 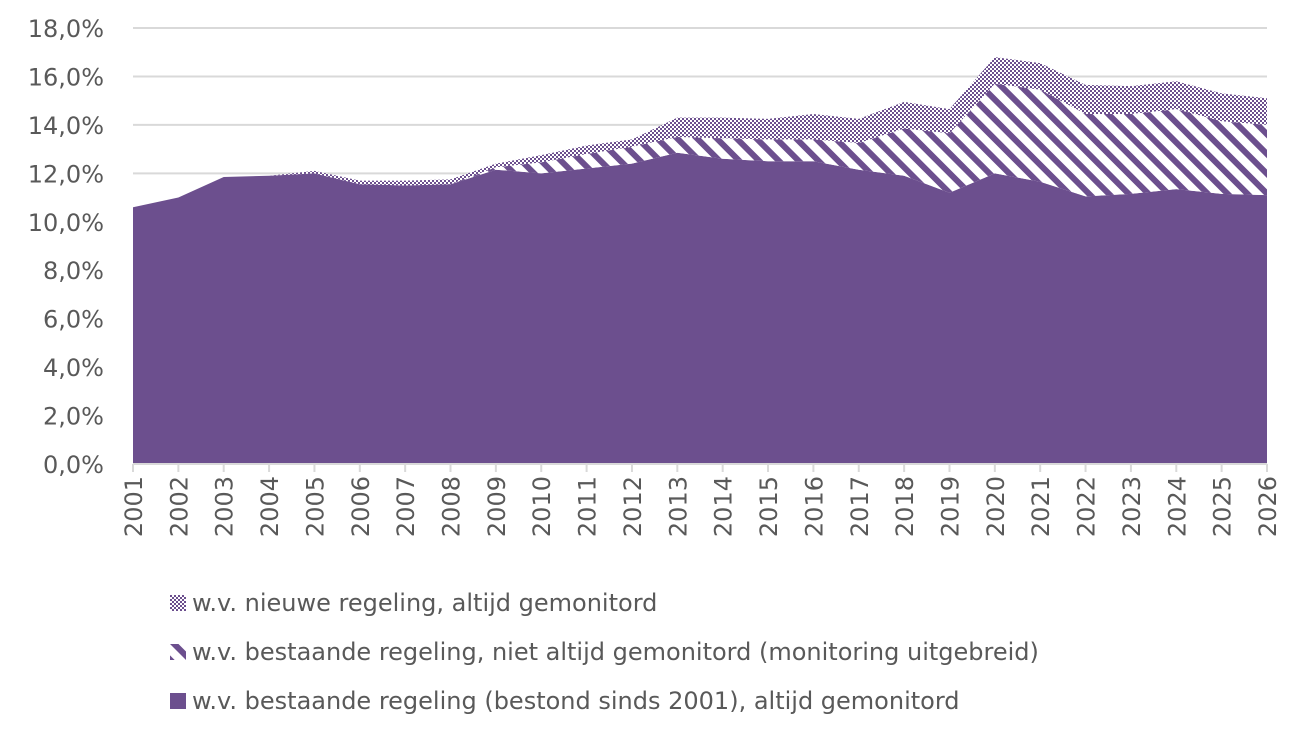 What do you see at coordinates (905, 506) in the screenshot?
I see `x-tick-label: 2018` at bounding box center [905, 506].